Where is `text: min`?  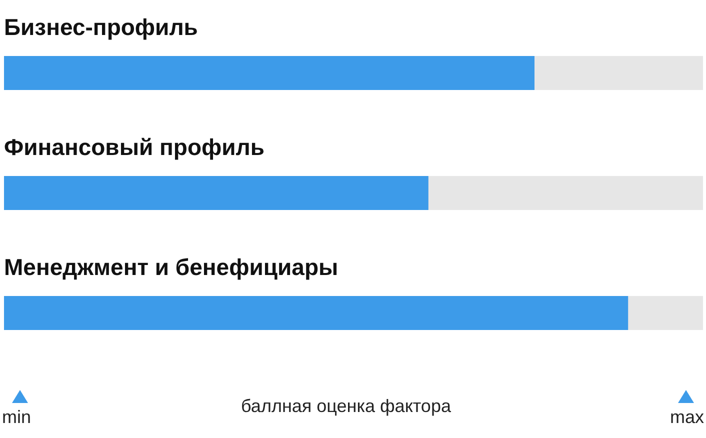
text: min is located at coordinates (17, 417).